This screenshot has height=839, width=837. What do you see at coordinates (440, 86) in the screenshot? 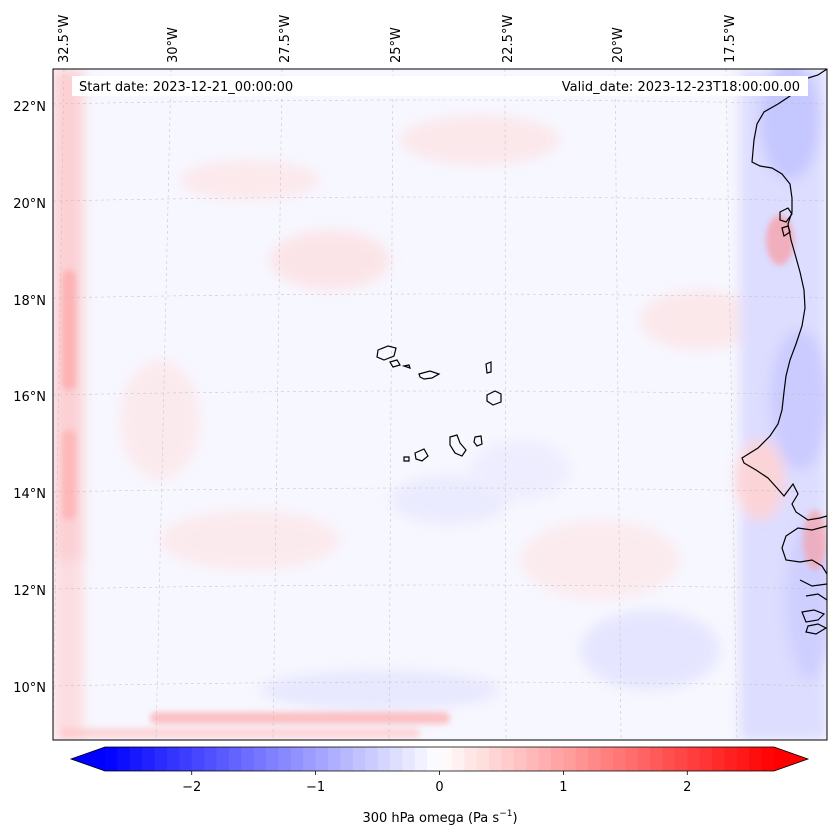
I see `header-box` at bounding box center [440, 86].